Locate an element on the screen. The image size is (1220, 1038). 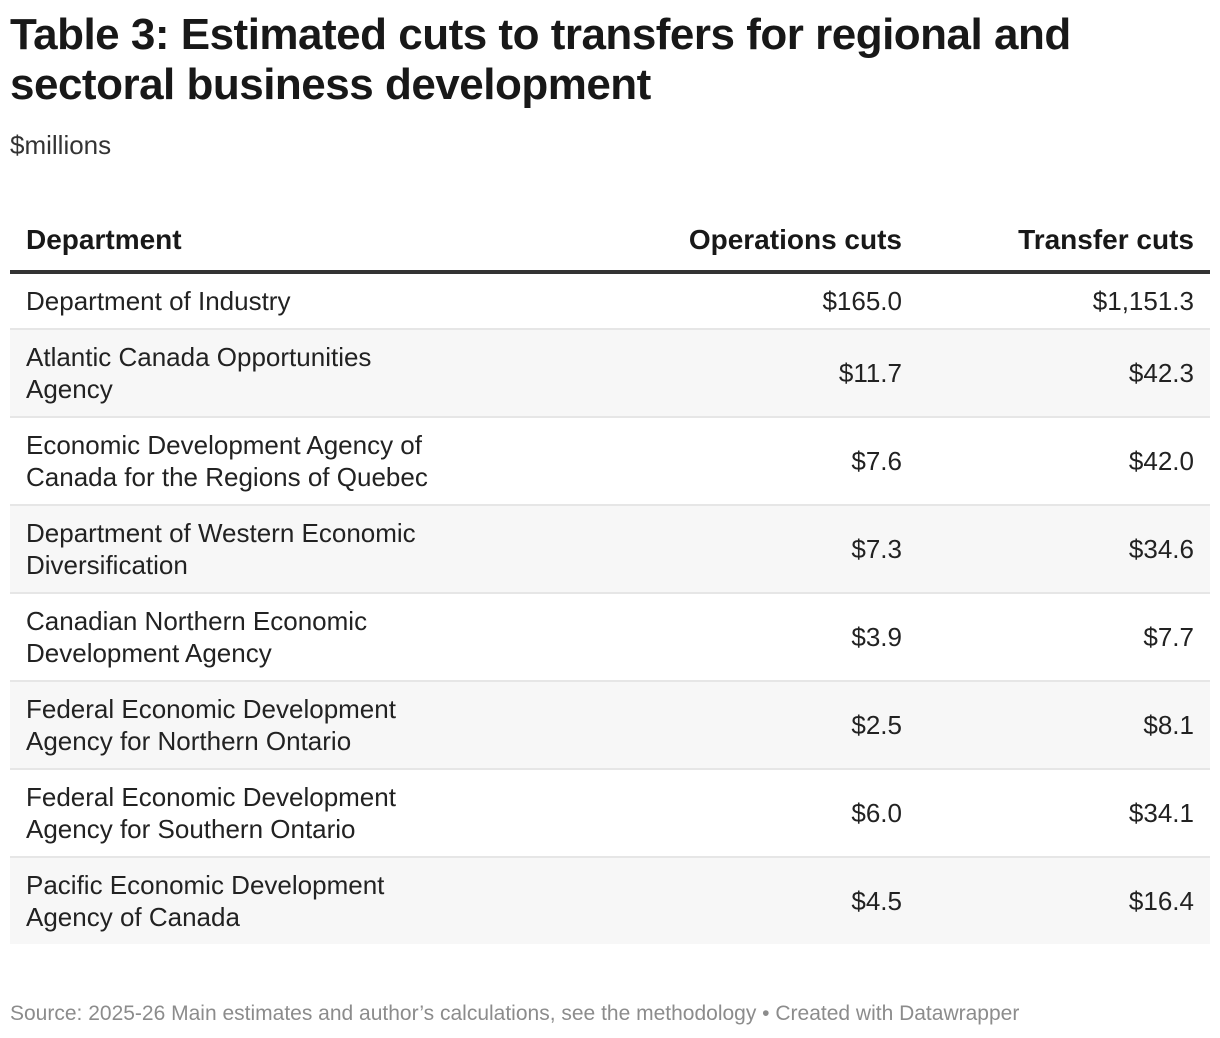
header-transfer-cuts: Transfer cuts is located at coordinates (1064, 242).